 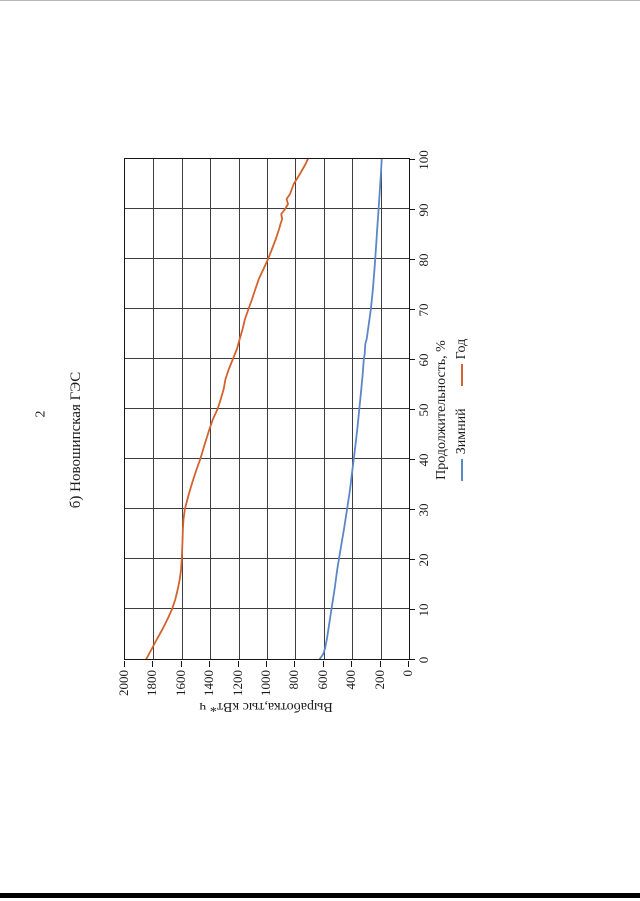 What do you see at coordinates (423, 610) in the screenshot?
I see `x-tick-label tick-label: 10` at bounding box center [423, 610].